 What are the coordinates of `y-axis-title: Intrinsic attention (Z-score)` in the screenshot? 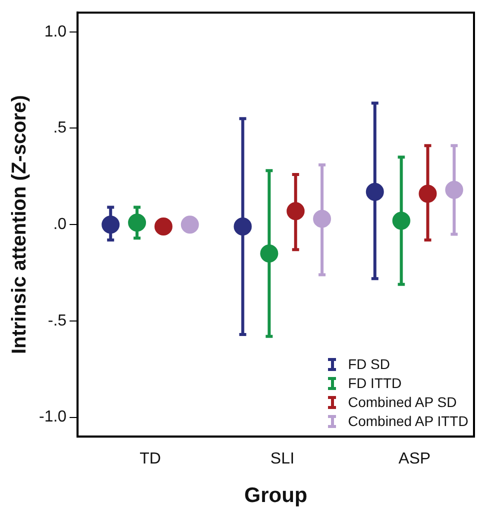 It's located at (19, 224).